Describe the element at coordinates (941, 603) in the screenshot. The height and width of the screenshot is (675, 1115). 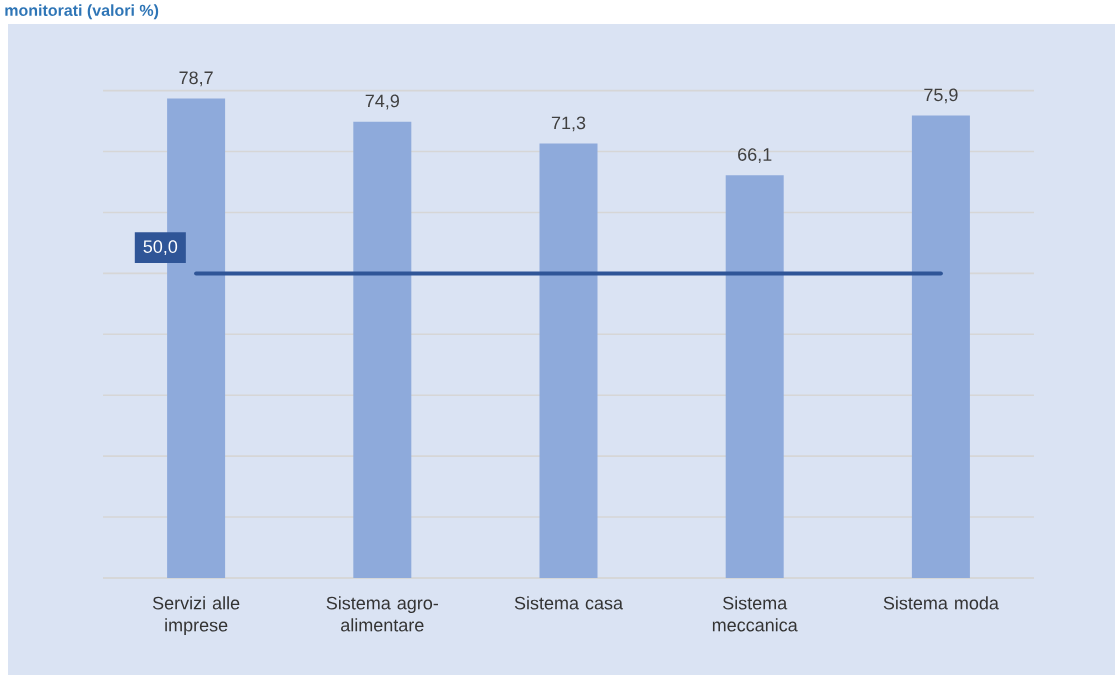
I see `x-tick-label: Sistema moda` at that location.